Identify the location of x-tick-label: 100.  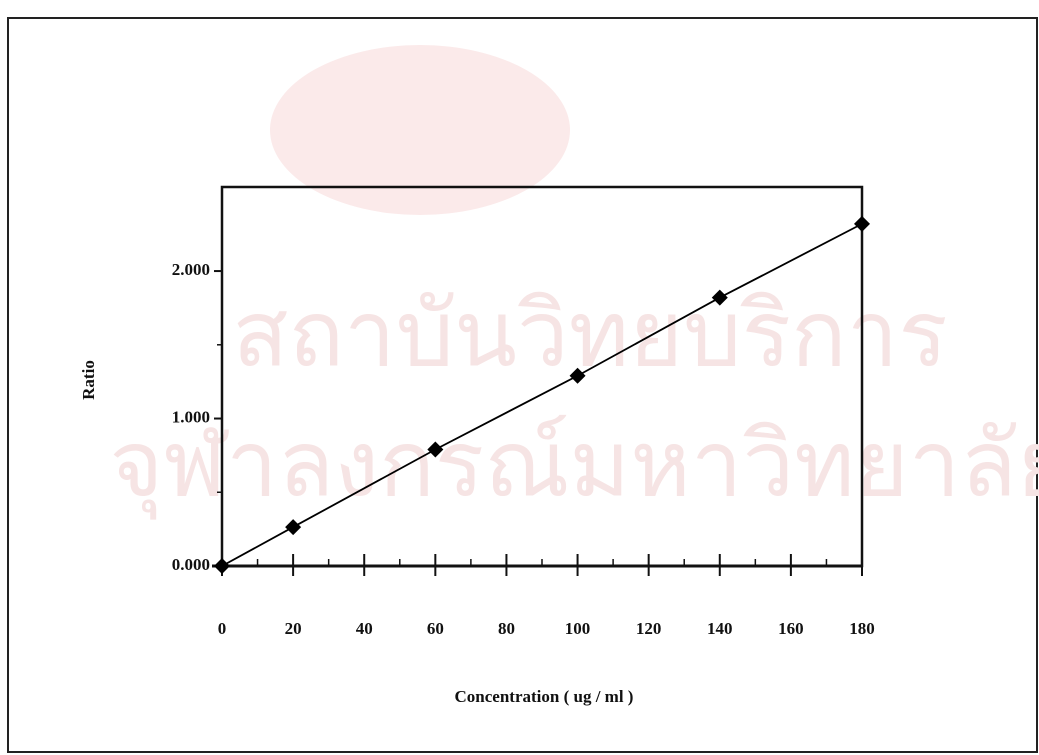
(578, 628).